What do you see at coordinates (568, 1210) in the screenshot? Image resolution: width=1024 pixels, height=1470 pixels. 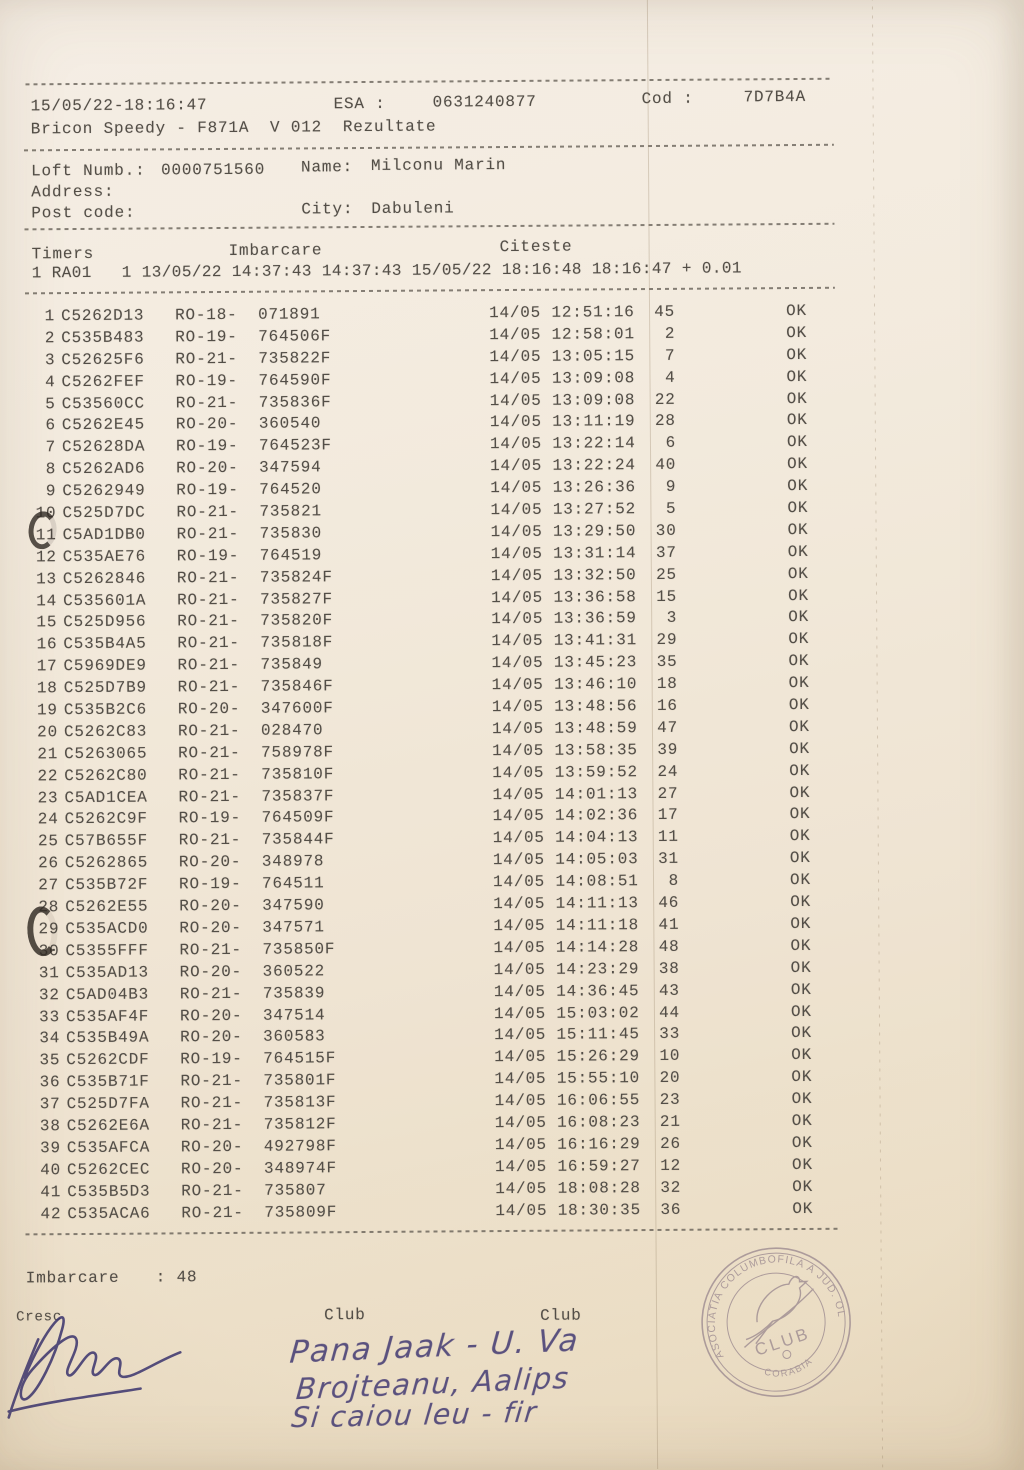 I see `cell-datetime: 14/05 18:30:35` at bounding box center [568, 1210].